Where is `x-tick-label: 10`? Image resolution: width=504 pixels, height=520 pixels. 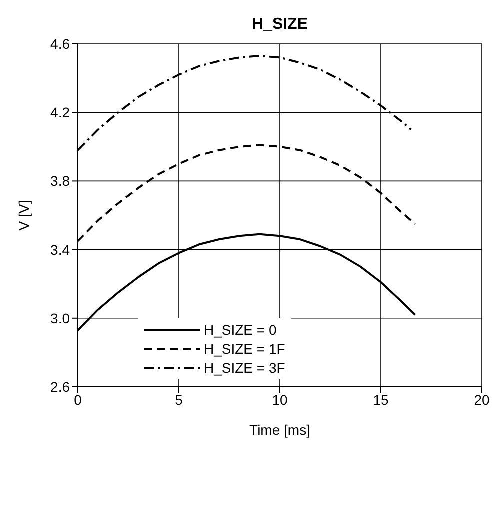
x-tick-label: 10 is located at coordinates (280, 400).